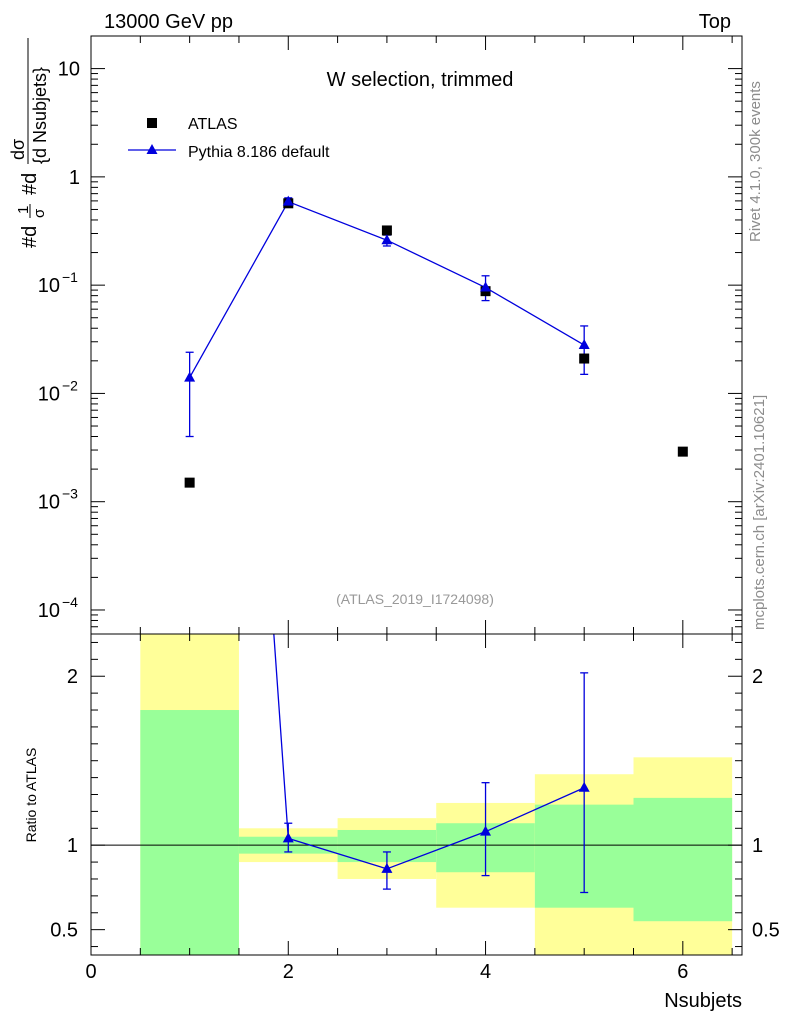 Image resolution: width=786 pixels, height=1024 pixels. Describe the element at coordinates (152, 149) in the screenshot. I see `legend-pythia-marker` at that location.